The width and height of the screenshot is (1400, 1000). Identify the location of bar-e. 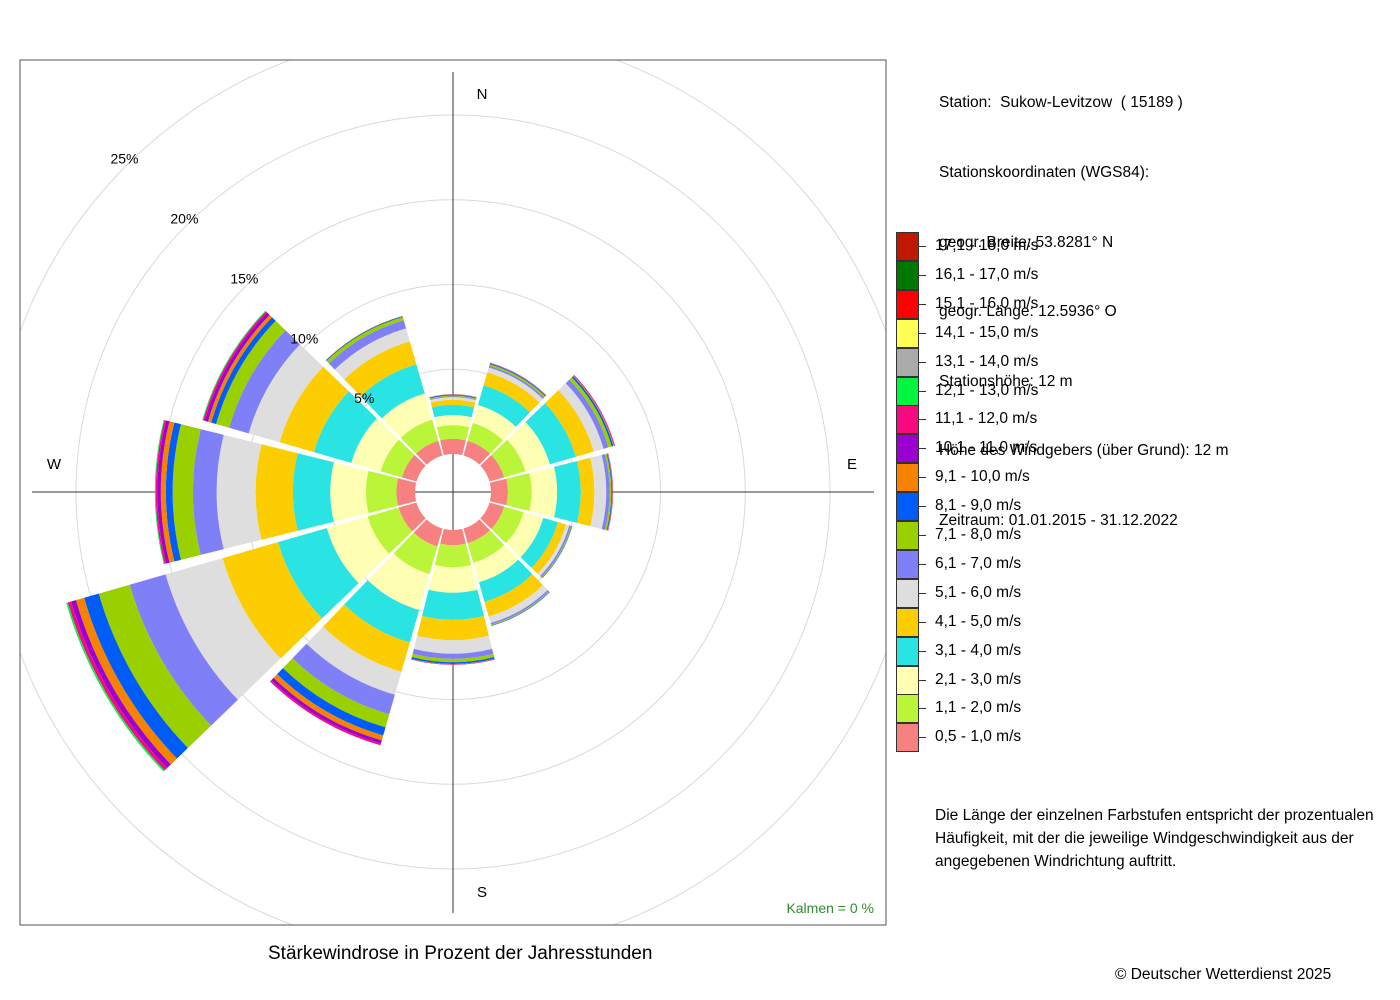
(551, 492).